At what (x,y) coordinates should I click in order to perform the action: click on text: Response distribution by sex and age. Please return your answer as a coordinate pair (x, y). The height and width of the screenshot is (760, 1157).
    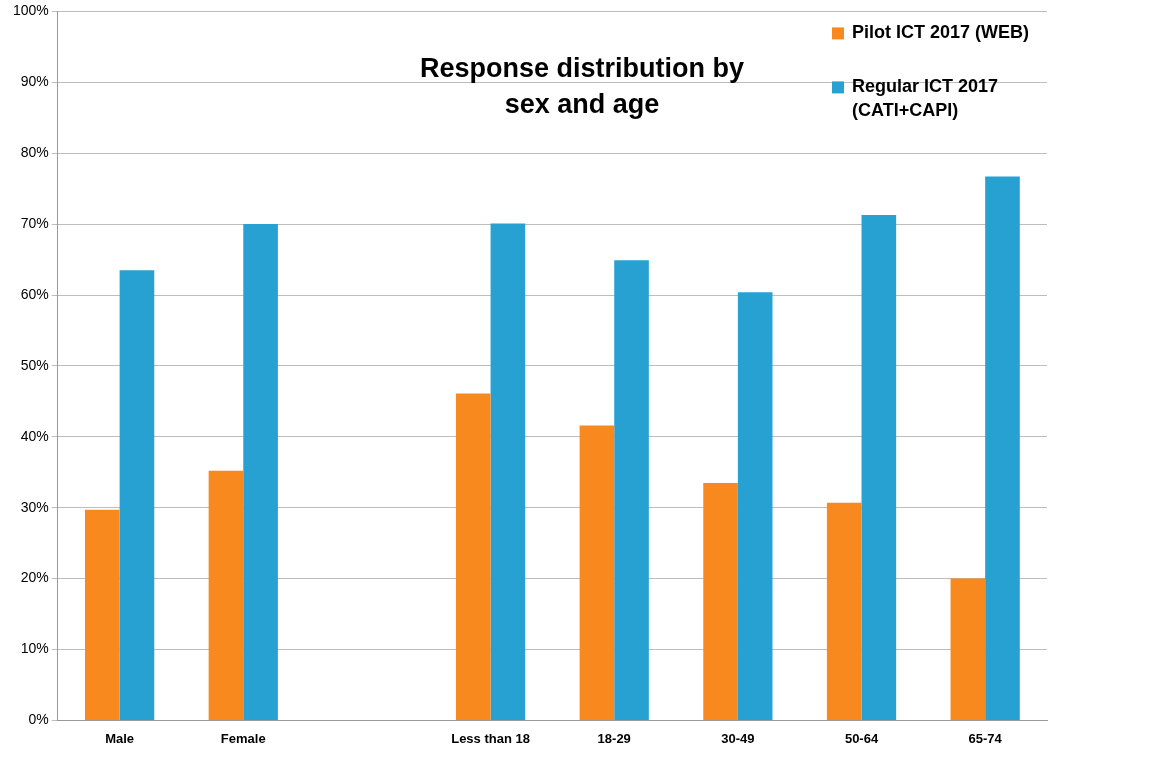
    Looking at the image, I should click on (582, 86).